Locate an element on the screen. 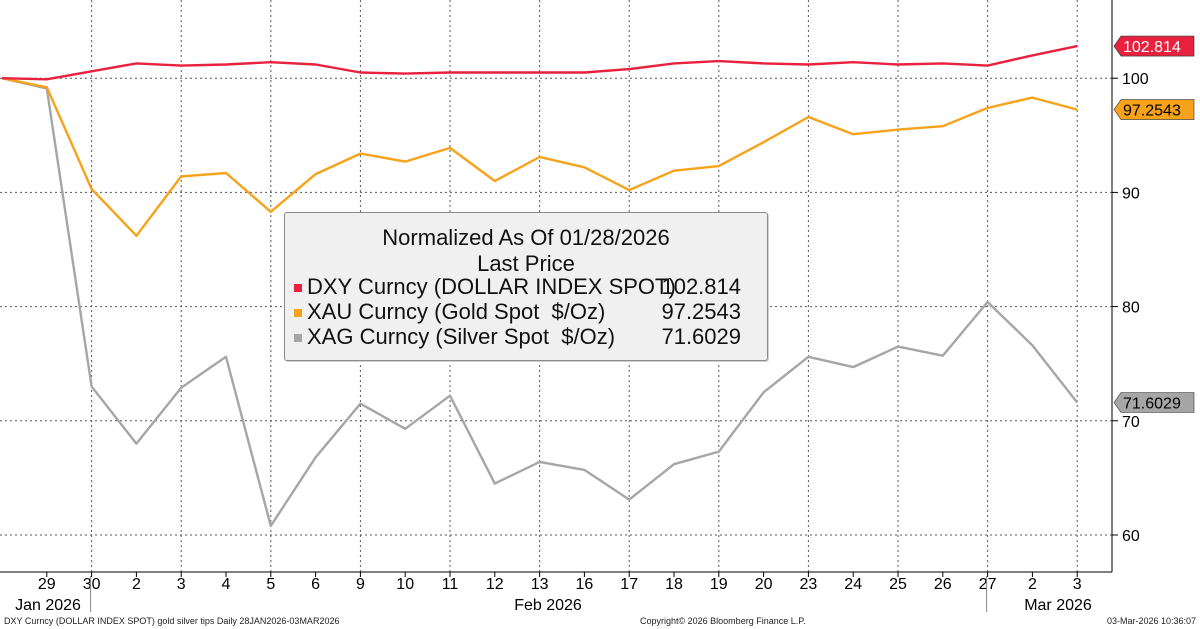 The image size is (1200, 629). legend-value-xag: 71.6029 is located at coordinates (701, 336).